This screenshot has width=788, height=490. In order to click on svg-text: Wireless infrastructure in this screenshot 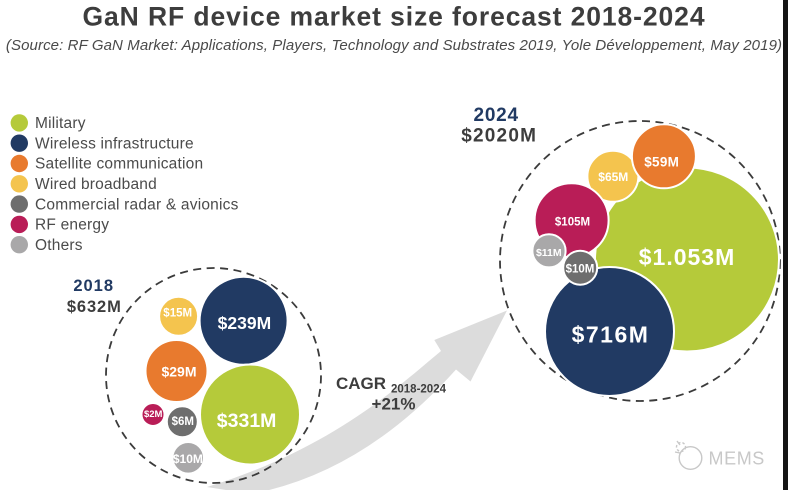, I will do `click(114, 143)`.